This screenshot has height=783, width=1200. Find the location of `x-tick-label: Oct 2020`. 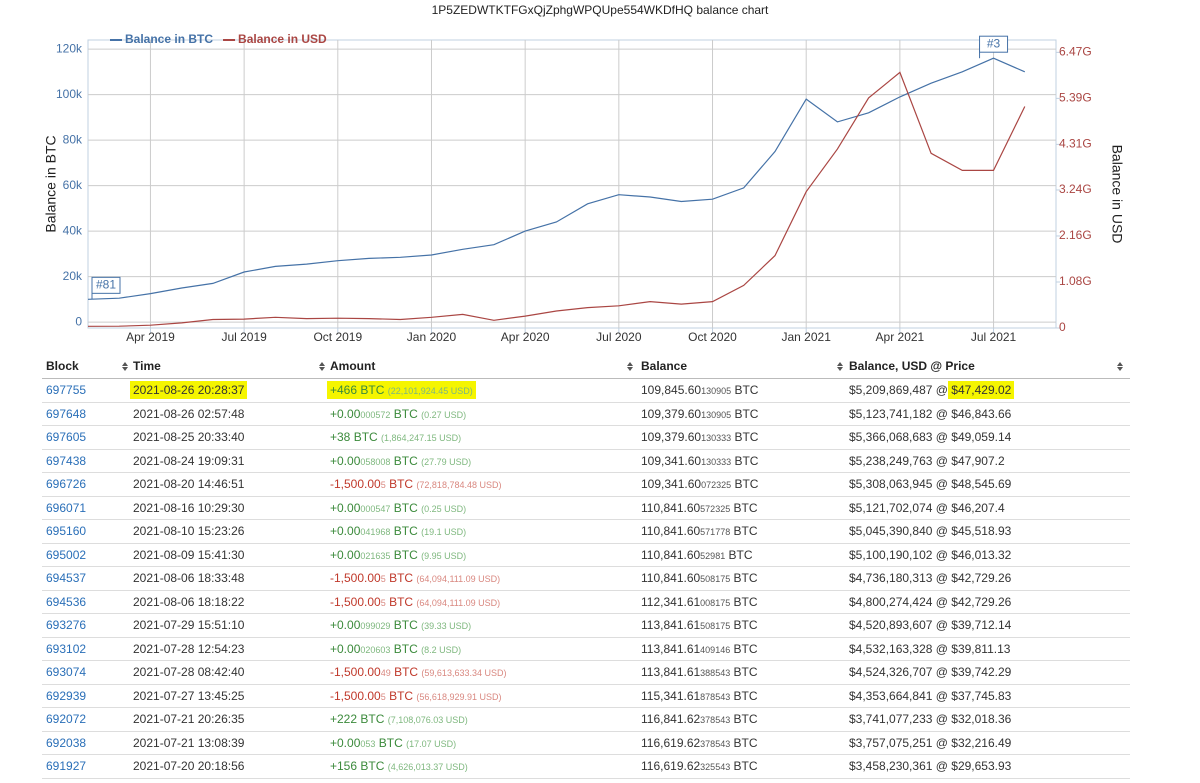

x-tick-label: Oct 2020 is located at coordinates (712, 337).